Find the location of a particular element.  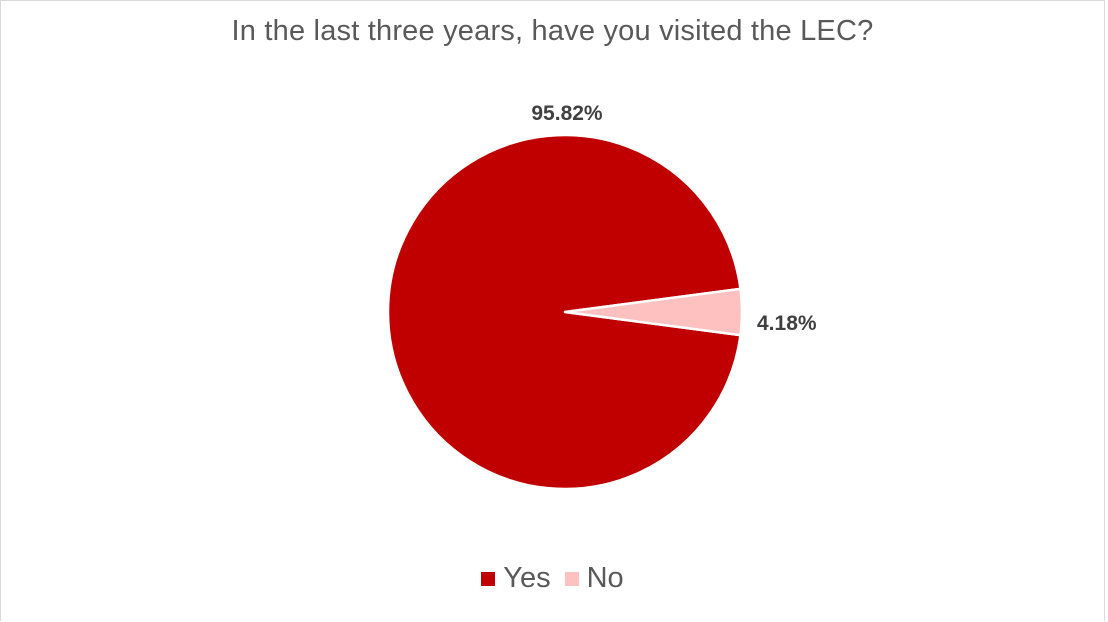

legend: Yes No is located at coordinates (552, 578).